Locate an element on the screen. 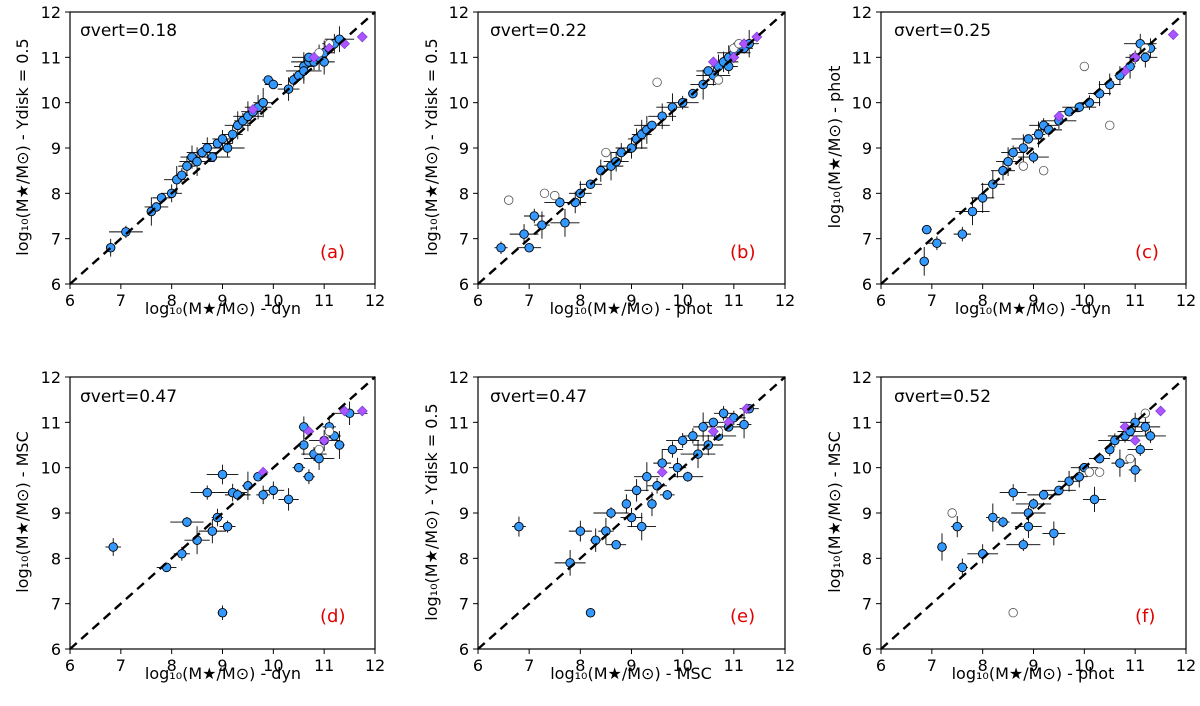 Image resolution: width=1200 pixels, height=706 pixels. one-to-one-line-e is located at coordinates (631, 513).